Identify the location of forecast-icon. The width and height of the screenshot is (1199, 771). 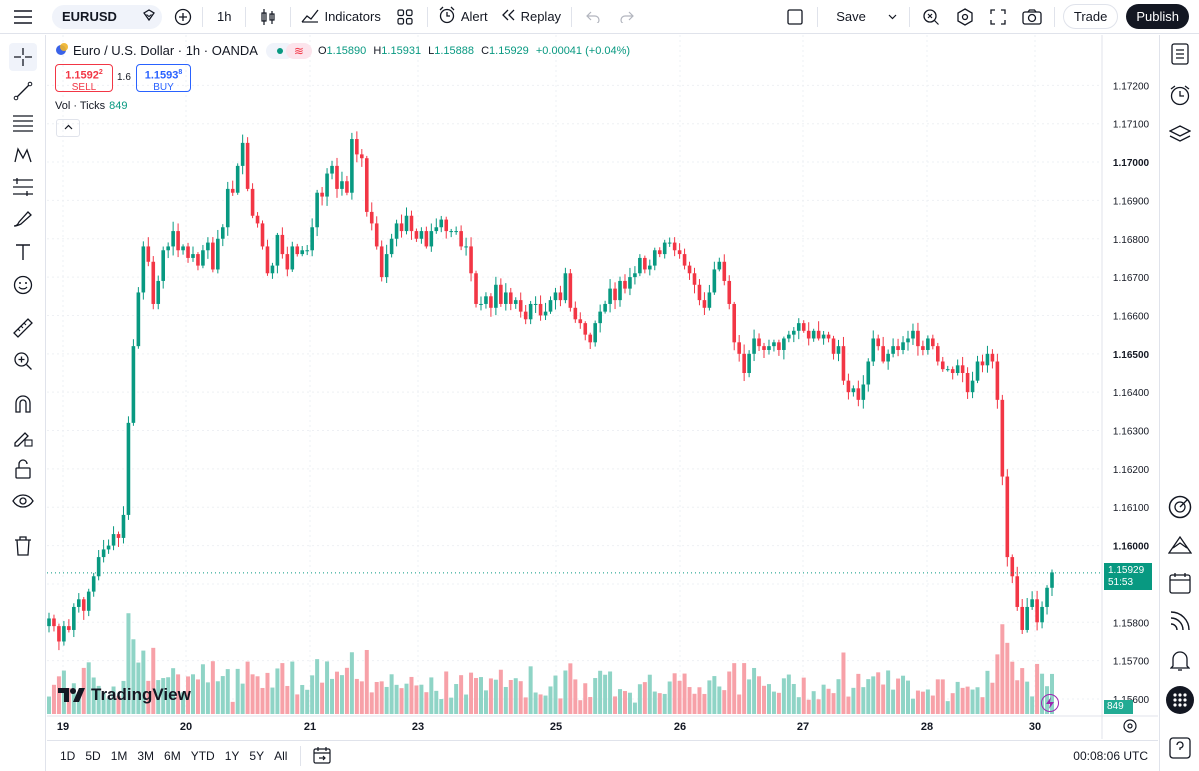
(23, 187).